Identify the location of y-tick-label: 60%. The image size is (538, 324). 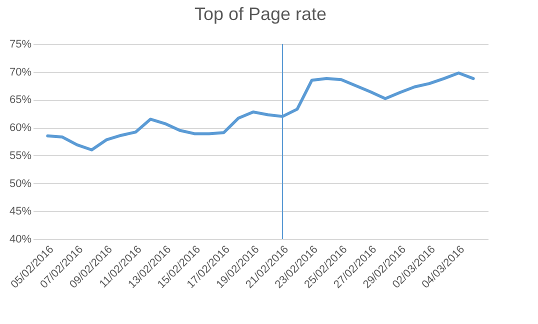
(20, 128).